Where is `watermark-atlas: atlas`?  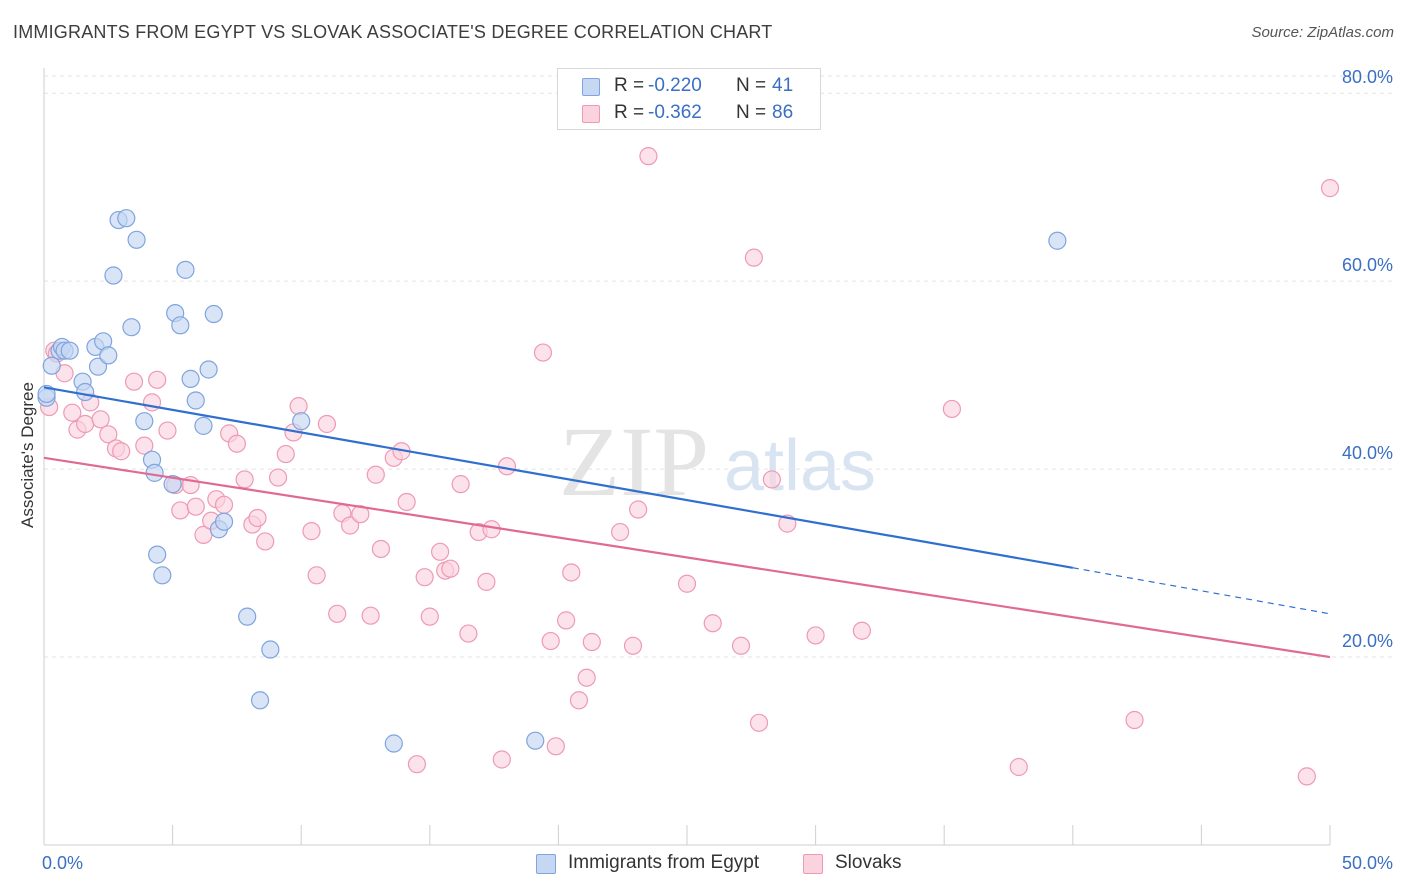 watermark-atlas: atlas is located at coordinates (800, 466).